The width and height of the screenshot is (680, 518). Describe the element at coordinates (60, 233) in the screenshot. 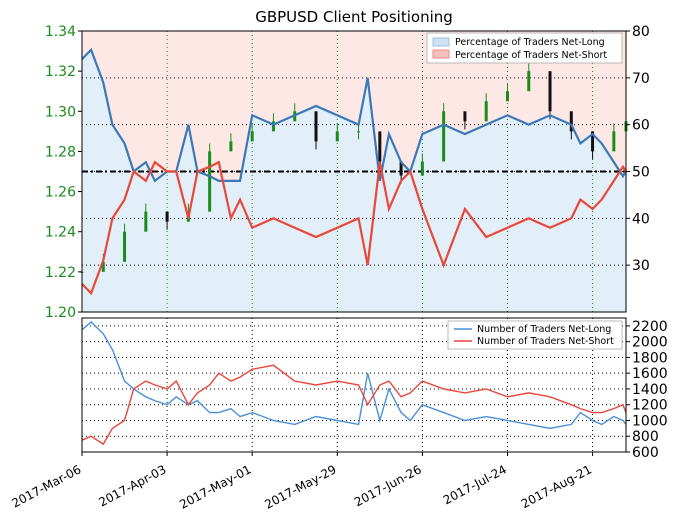

I see `left-tick-label: 1.24` at that location.